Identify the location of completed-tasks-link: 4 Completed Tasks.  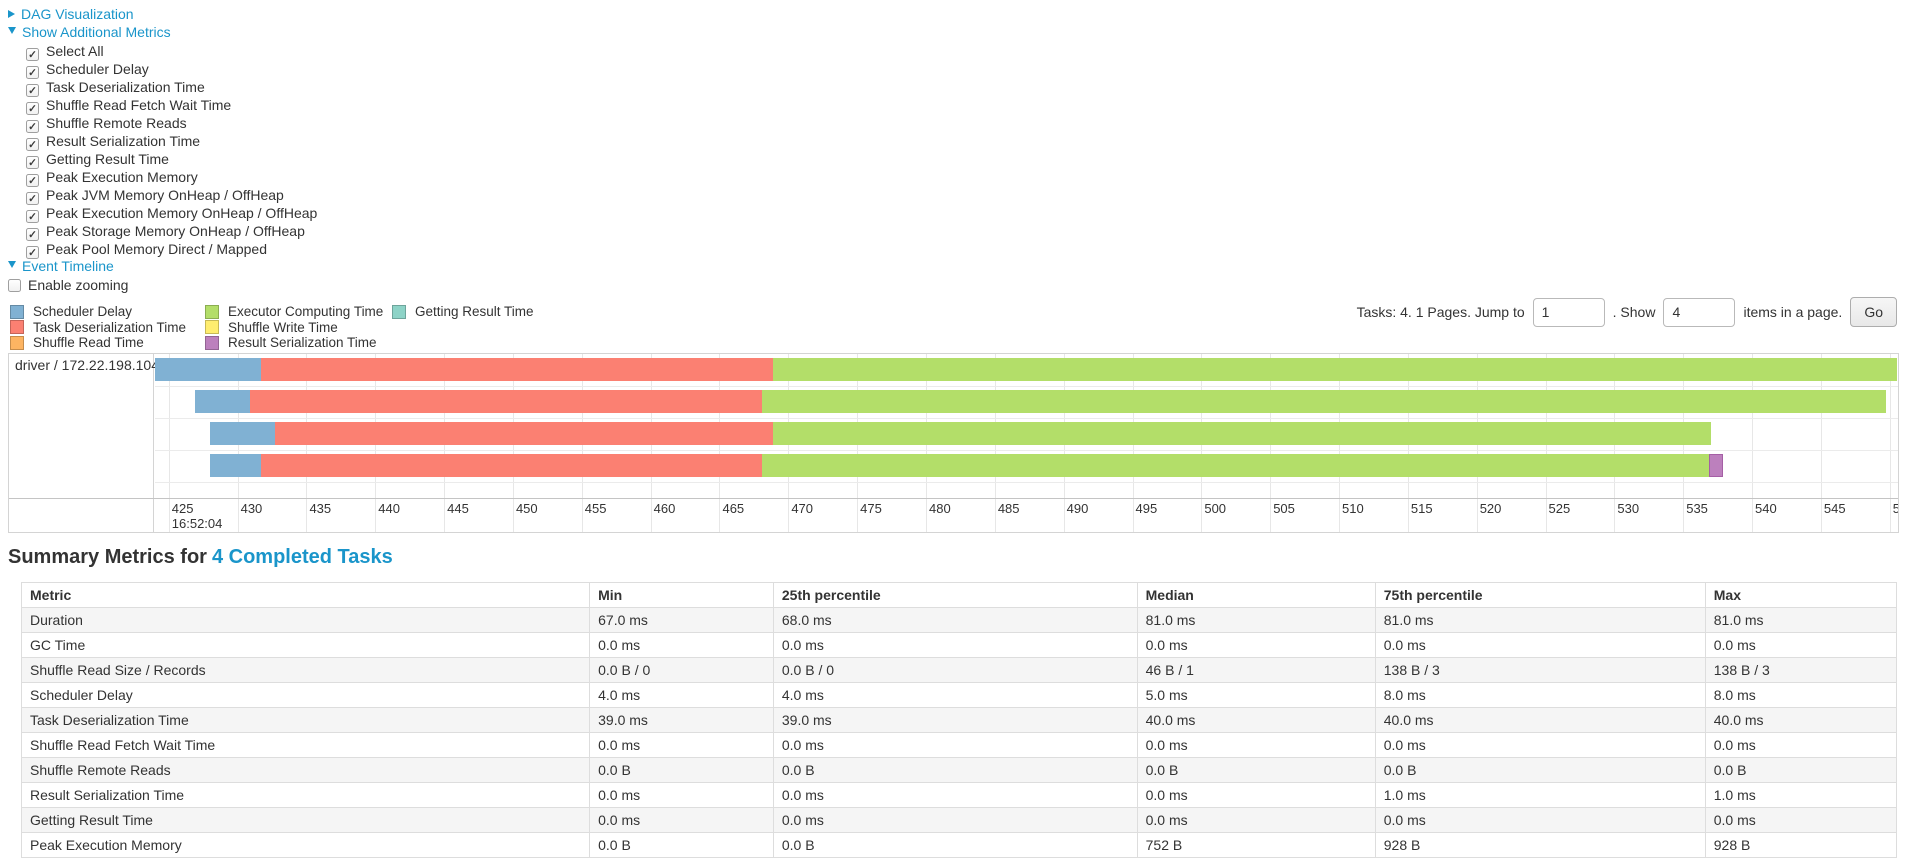
(302, 557).